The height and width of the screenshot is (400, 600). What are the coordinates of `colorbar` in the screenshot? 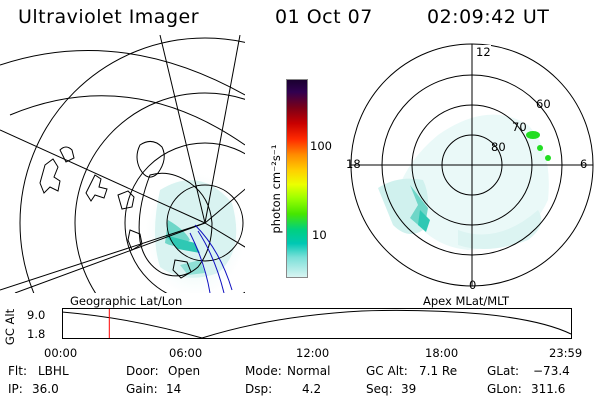 It's located at (297, 178).